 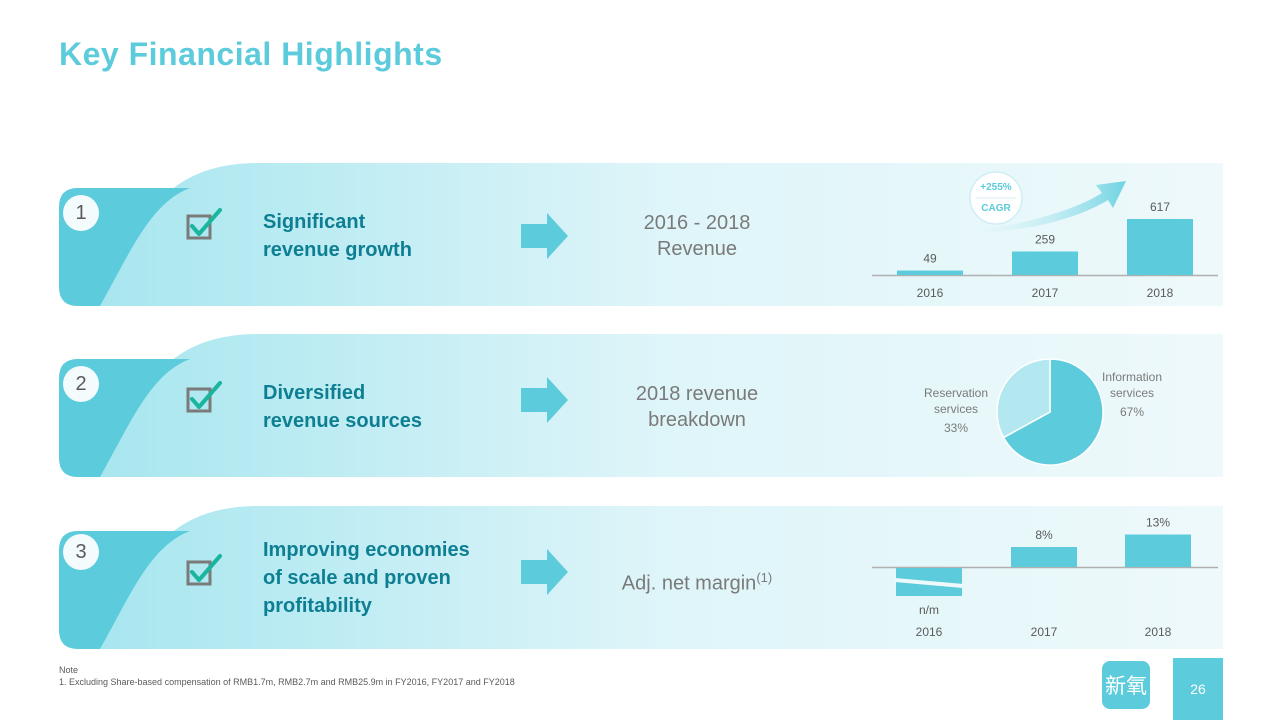 What do you see at coordinates (1132, 377) in the screenshot?
I see `pie-slice-label: Information` at bounding box center [1132, 377].